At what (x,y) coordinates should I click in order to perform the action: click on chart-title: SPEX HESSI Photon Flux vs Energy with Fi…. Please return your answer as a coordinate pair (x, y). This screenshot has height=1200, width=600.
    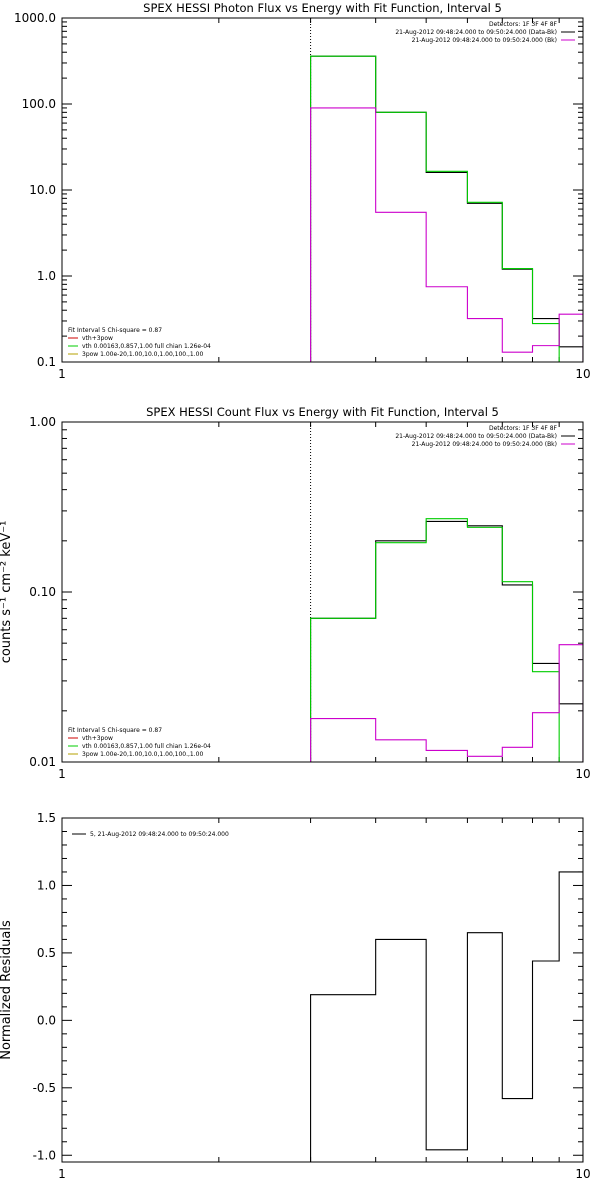
    Looking at the image, I should click on (322, 8).